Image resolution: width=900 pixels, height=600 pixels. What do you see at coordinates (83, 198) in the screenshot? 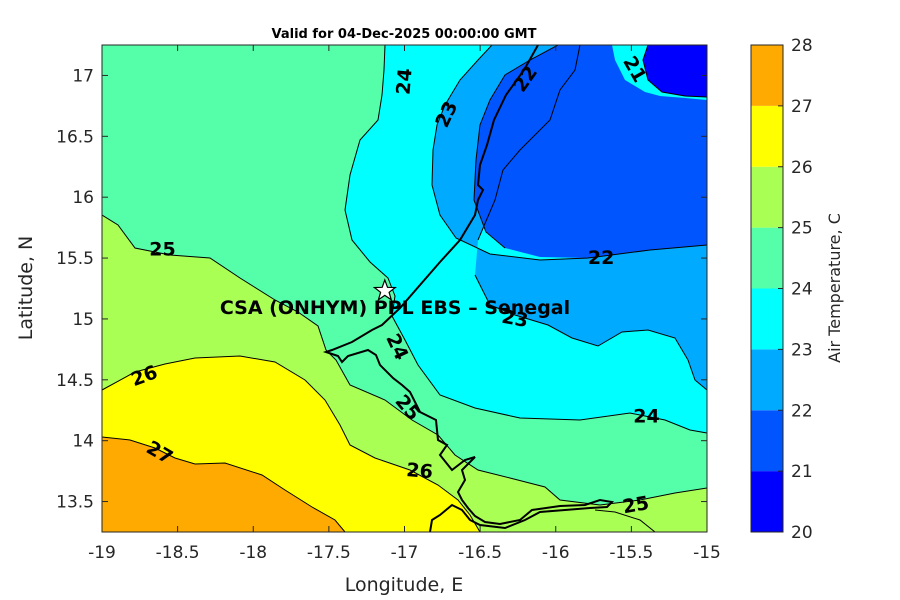
I see `y-tick-label: 16` at bounding box center [83, 198].